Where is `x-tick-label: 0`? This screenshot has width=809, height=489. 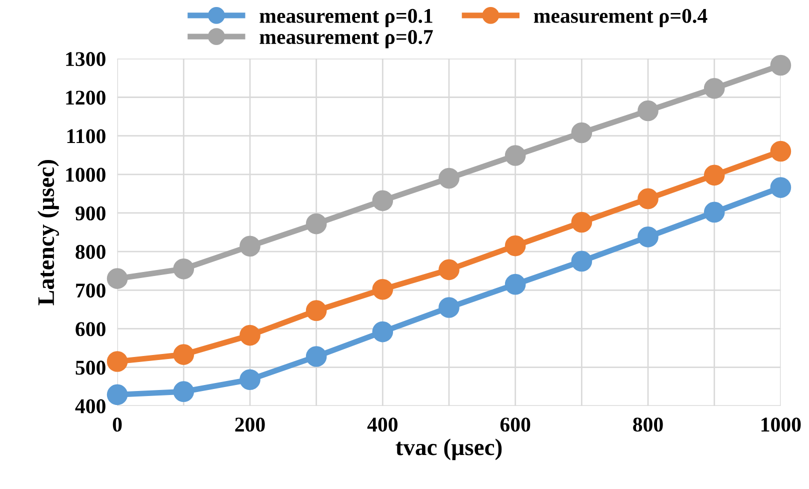 x-tick-label: 0 is located at coordinates (117, 425).